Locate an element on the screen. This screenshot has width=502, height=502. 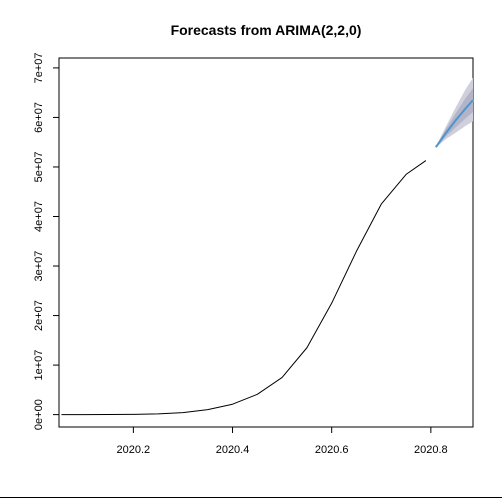
prediction-intervals is located at coordinates (454, 112).